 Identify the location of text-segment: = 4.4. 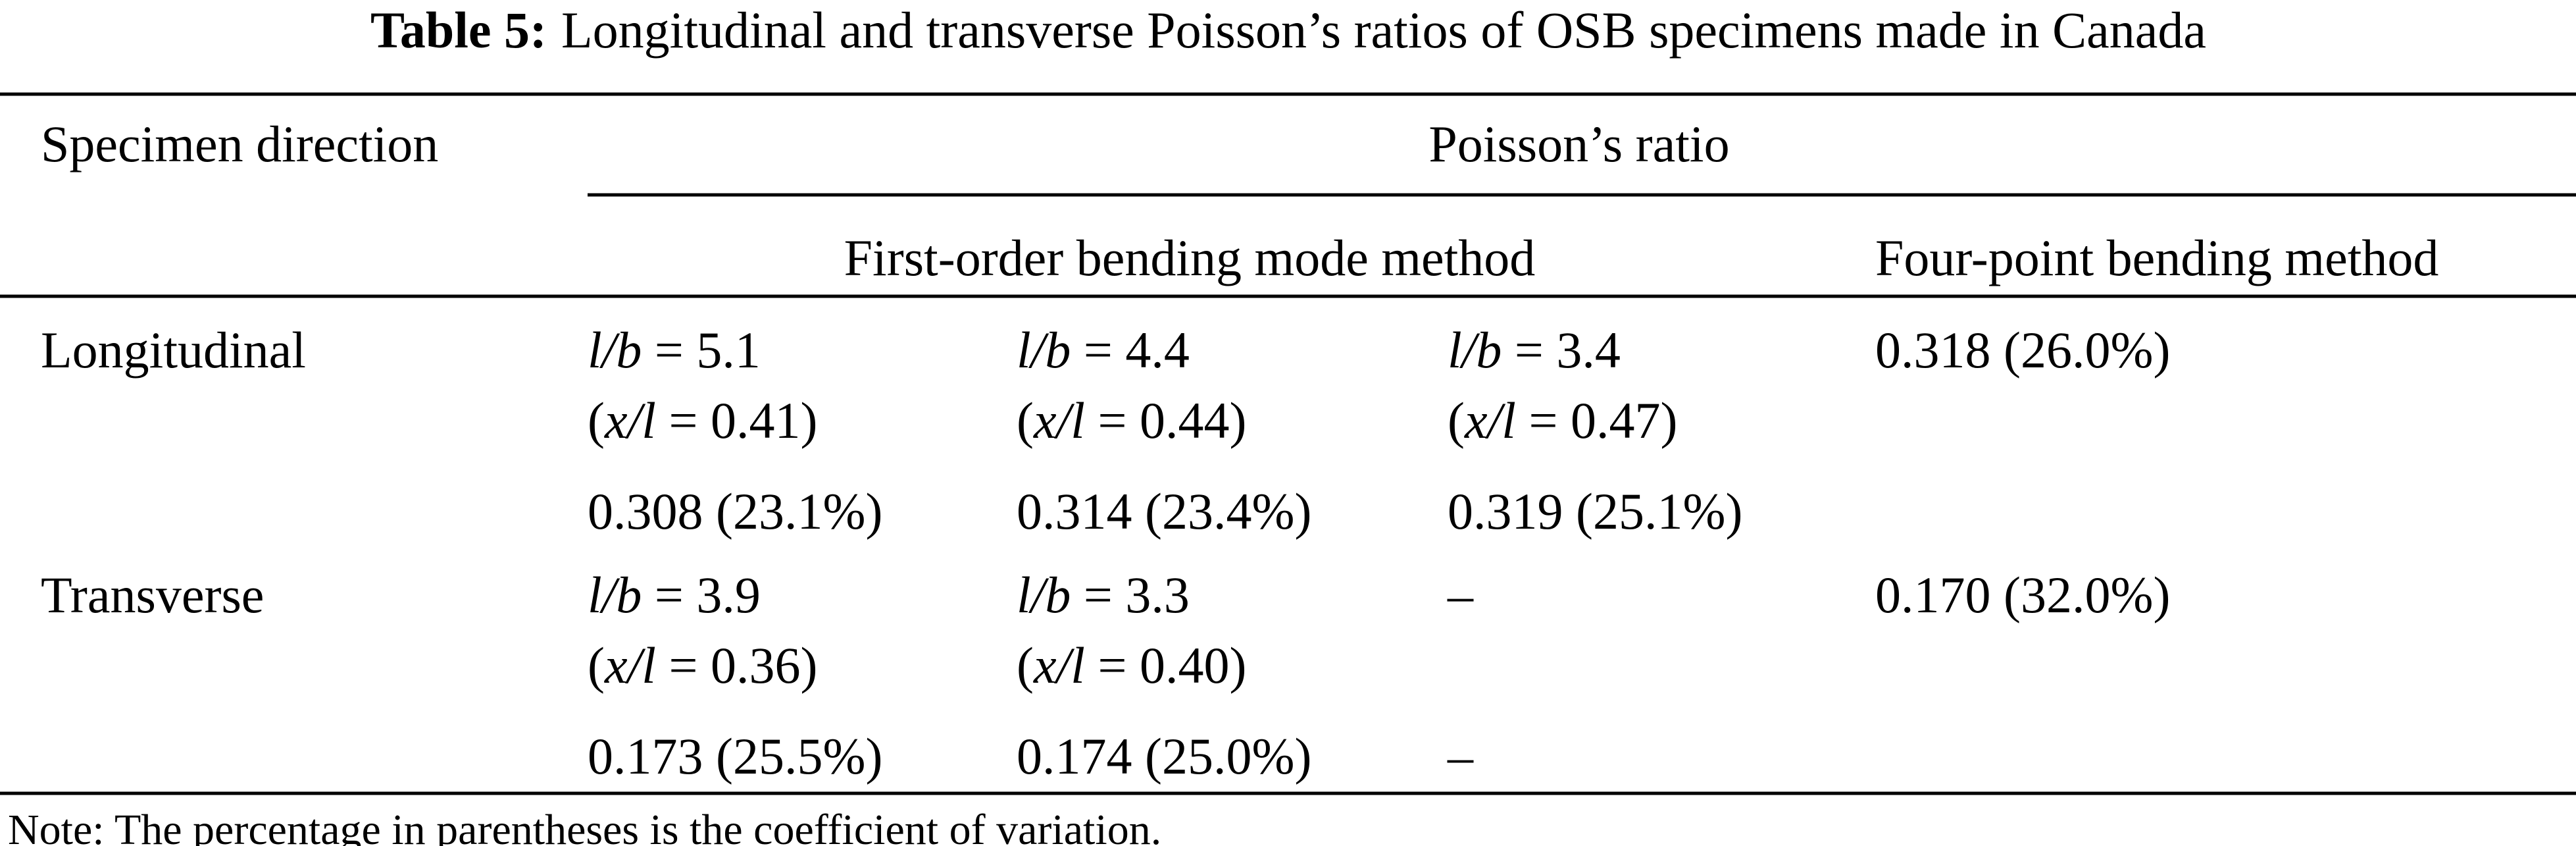
(1130, 350).